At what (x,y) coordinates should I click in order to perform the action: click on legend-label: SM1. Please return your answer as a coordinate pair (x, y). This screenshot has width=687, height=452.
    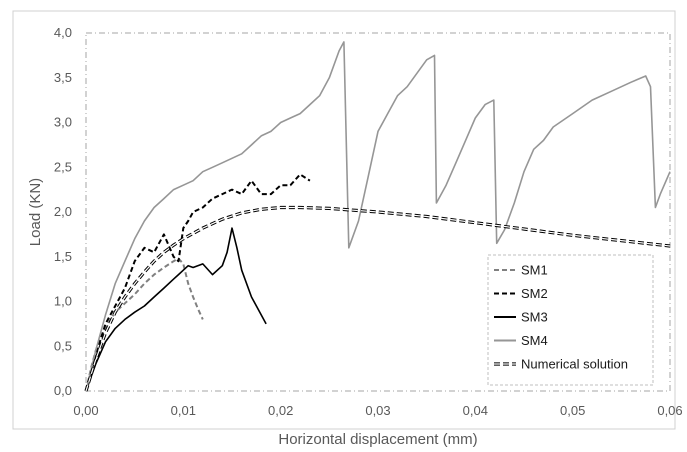
    Looking at the image, I should click on (534, 270).